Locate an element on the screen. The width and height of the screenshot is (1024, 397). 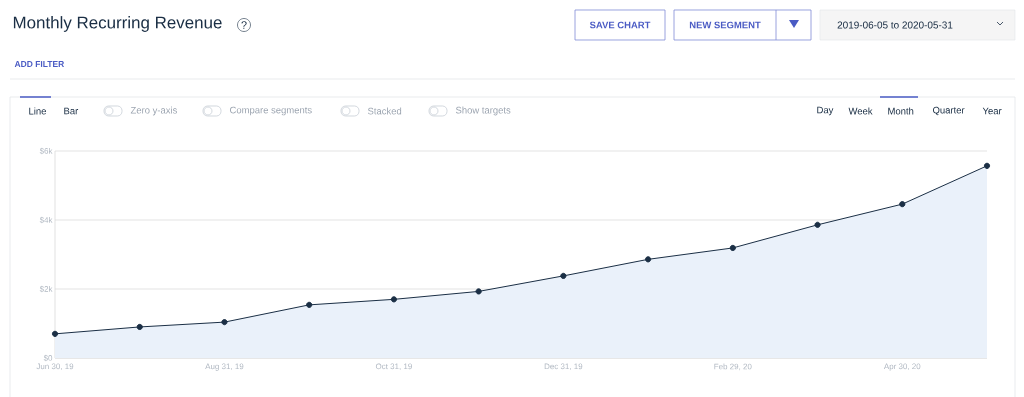
chart-title: Monthly Recurring Revenue is located at coordinates (117, 24).